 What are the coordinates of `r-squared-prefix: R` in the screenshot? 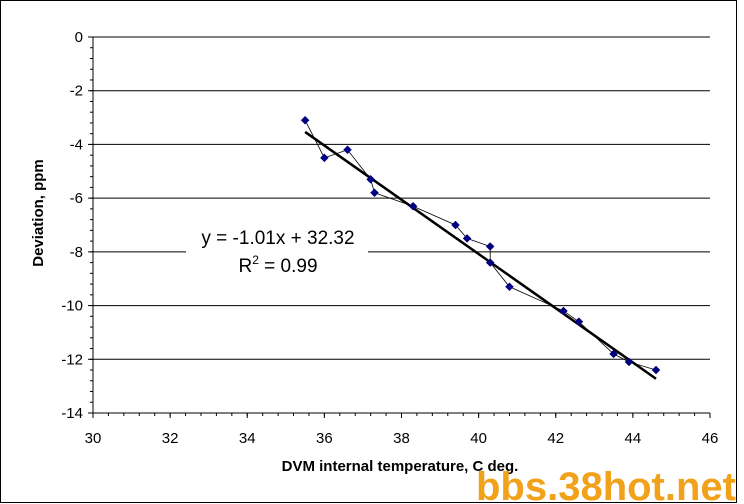 It's located at (245, 266).